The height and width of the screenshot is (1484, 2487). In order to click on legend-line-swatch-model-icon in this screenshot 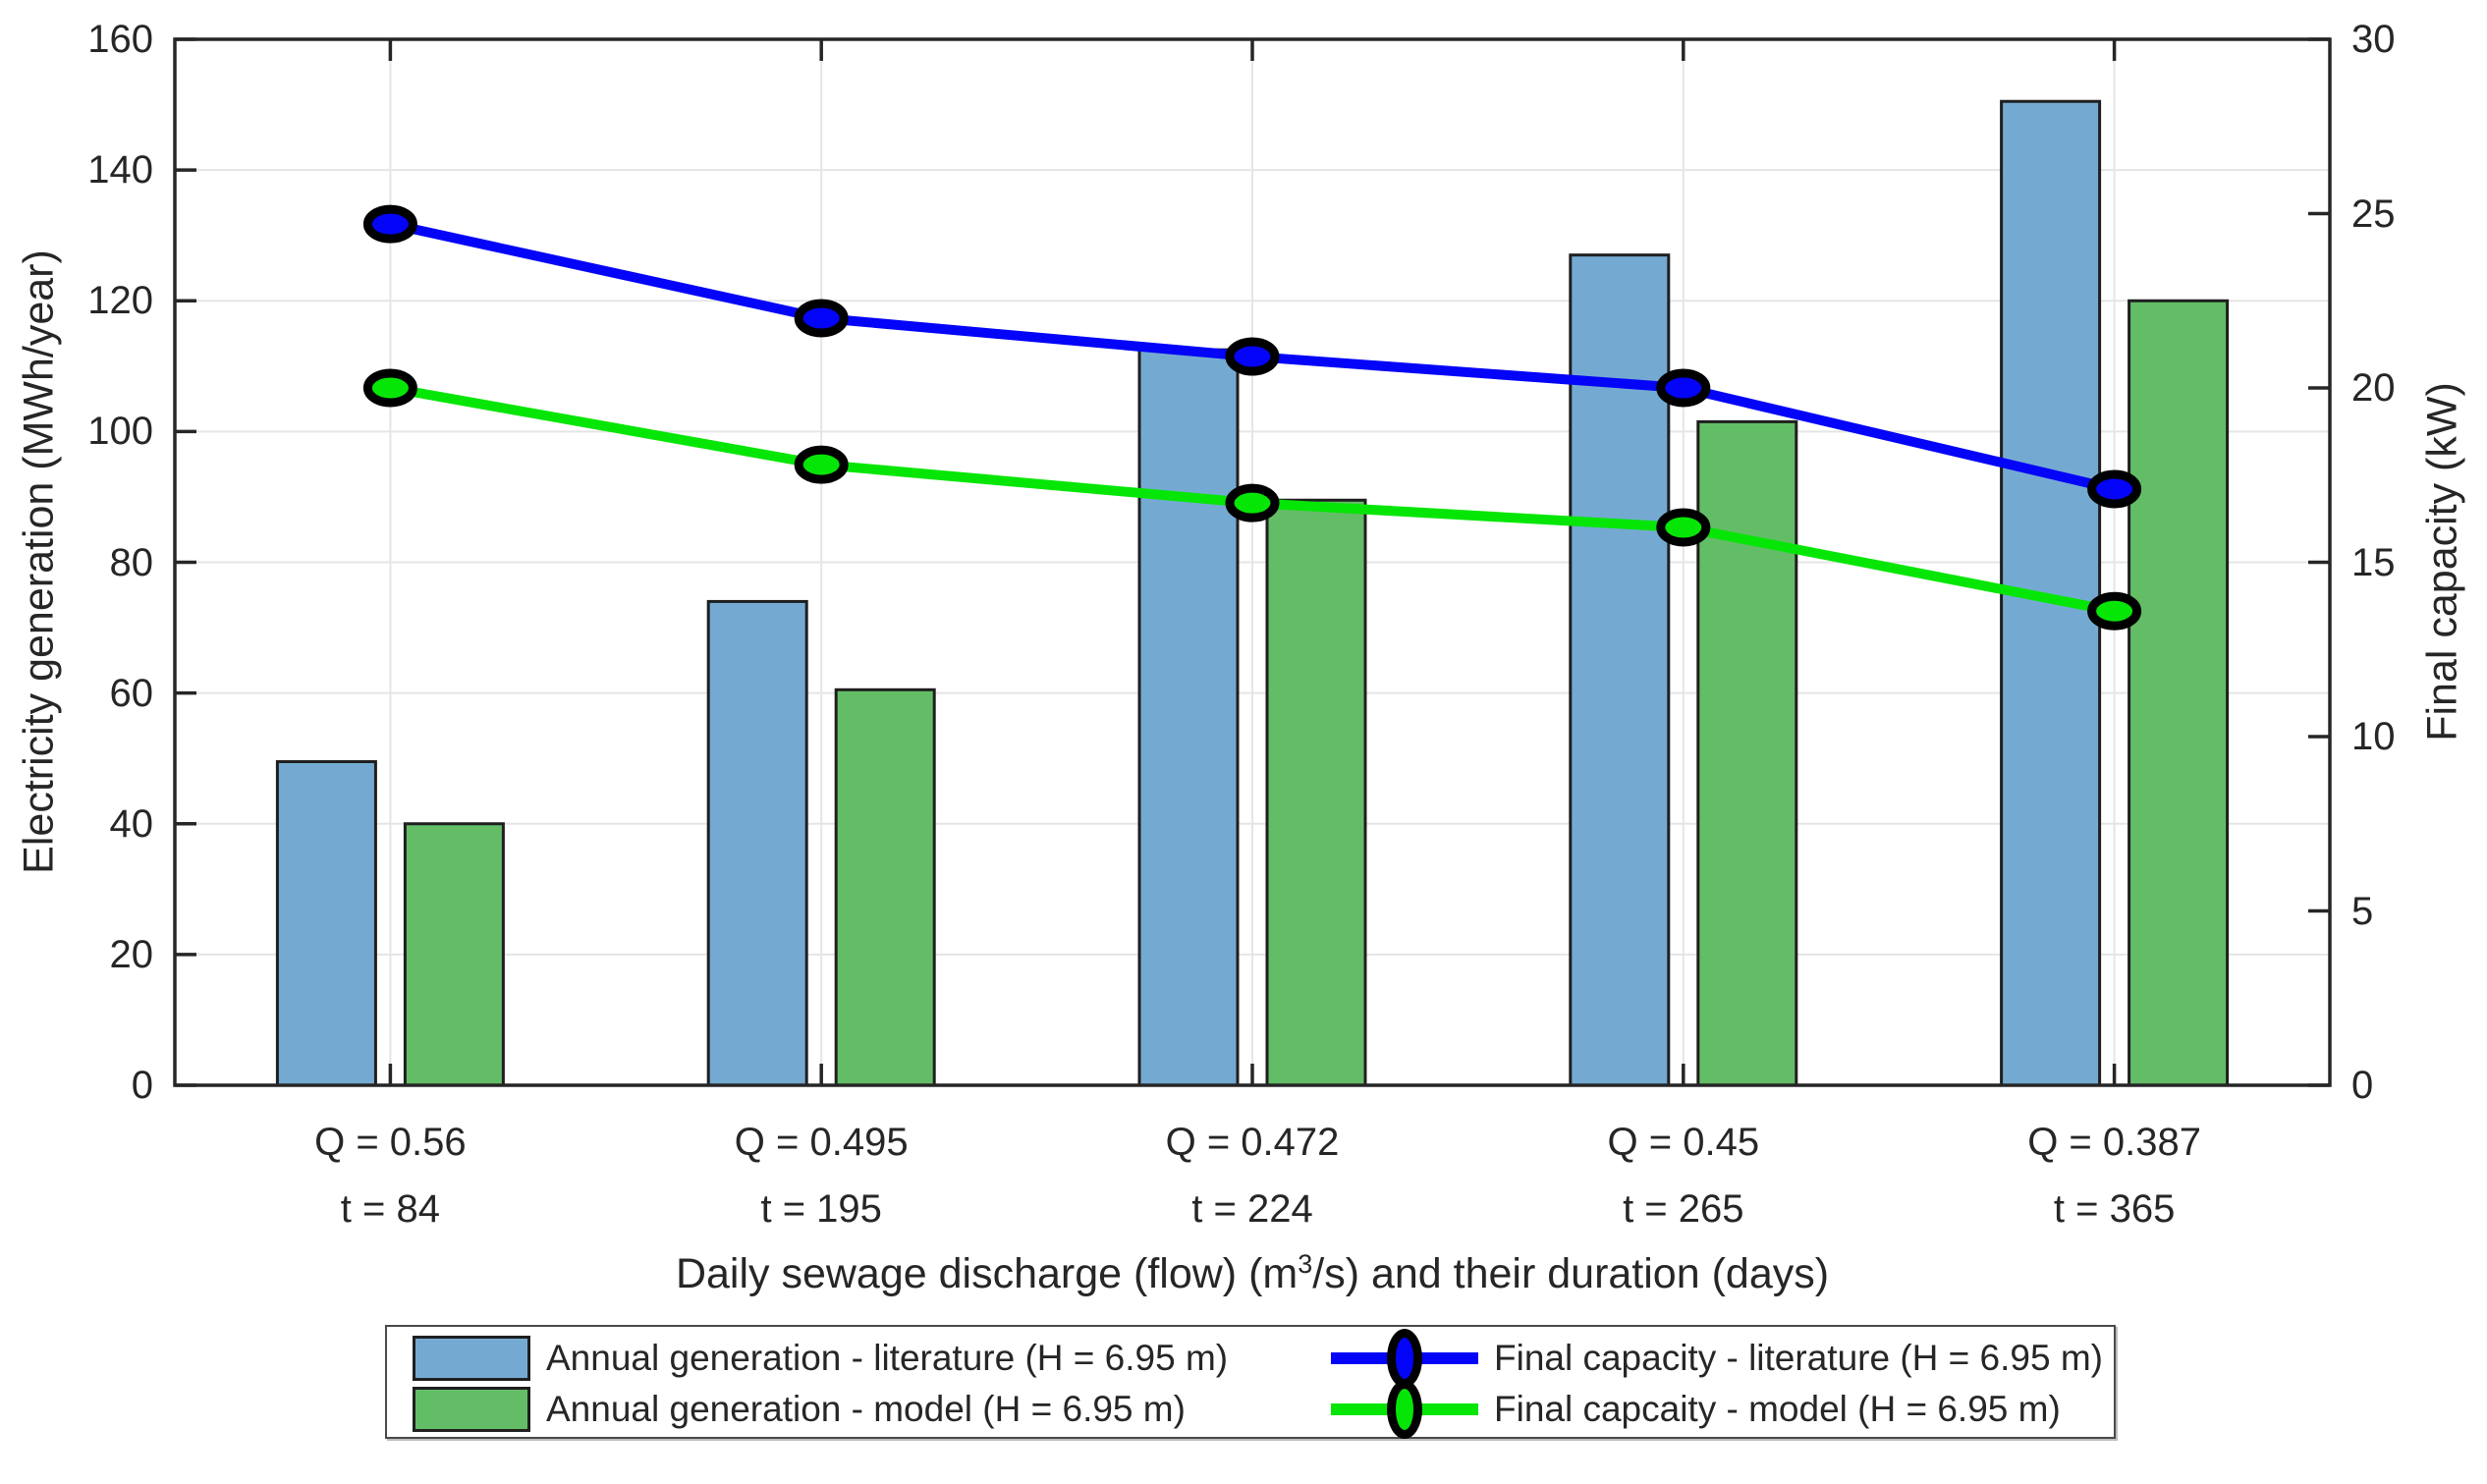, I will do `click(1404, 1409)`.